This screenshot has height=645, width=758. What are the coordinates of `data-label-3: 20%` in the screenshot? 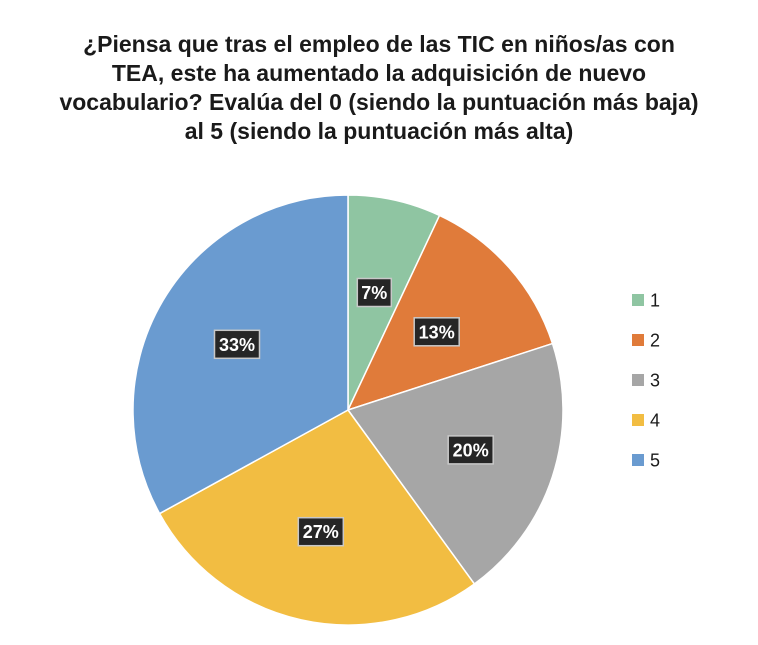 It's located at (470, 450).